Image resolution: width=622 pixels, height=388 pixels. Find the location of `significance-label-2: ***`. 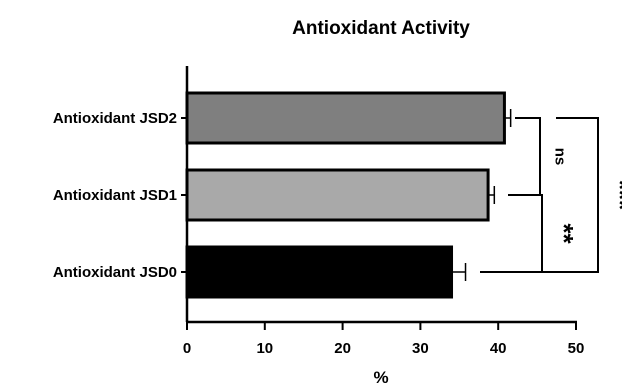

significance-label-2: *** is located at coordinates (613, 195).